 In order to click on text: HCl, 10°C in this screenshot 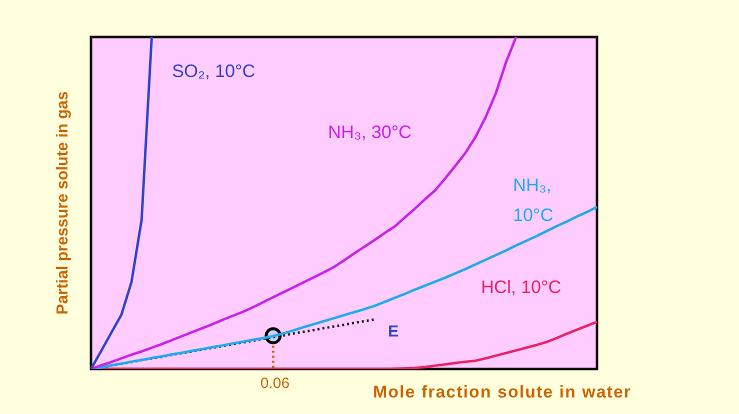, I will do `click(521, 286)`.